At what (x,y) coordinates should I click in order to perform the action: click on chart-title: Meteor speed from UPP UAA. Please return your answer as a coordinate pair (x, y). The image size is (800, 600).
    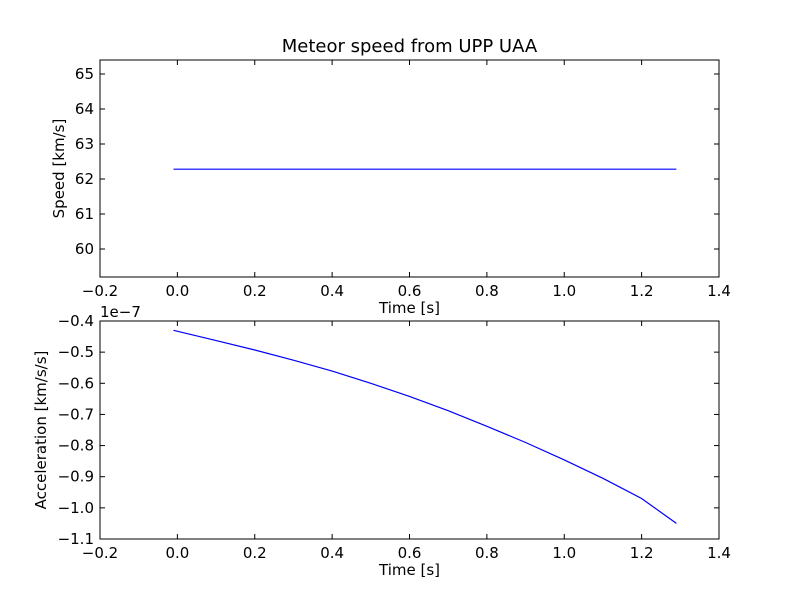
    Looking at the image, I should click on (410, 46).